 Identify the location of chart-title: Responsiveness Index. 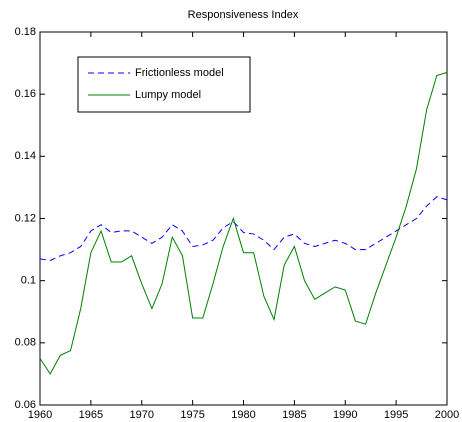
(243, 15).